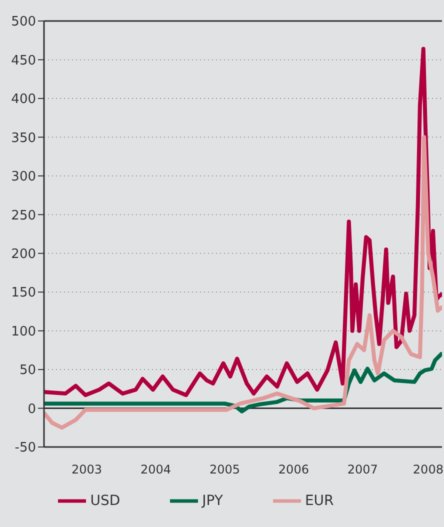  What do you see at coordinates (319, 500) in the screenshot?
I see `legend-label: EUR` at bounding box center [319, 500].